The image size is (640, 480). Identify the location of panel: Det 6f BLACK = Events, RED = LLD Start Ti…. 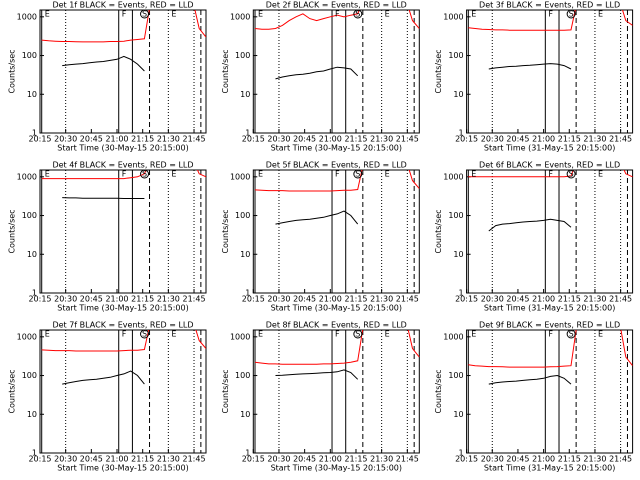
(534, 237).